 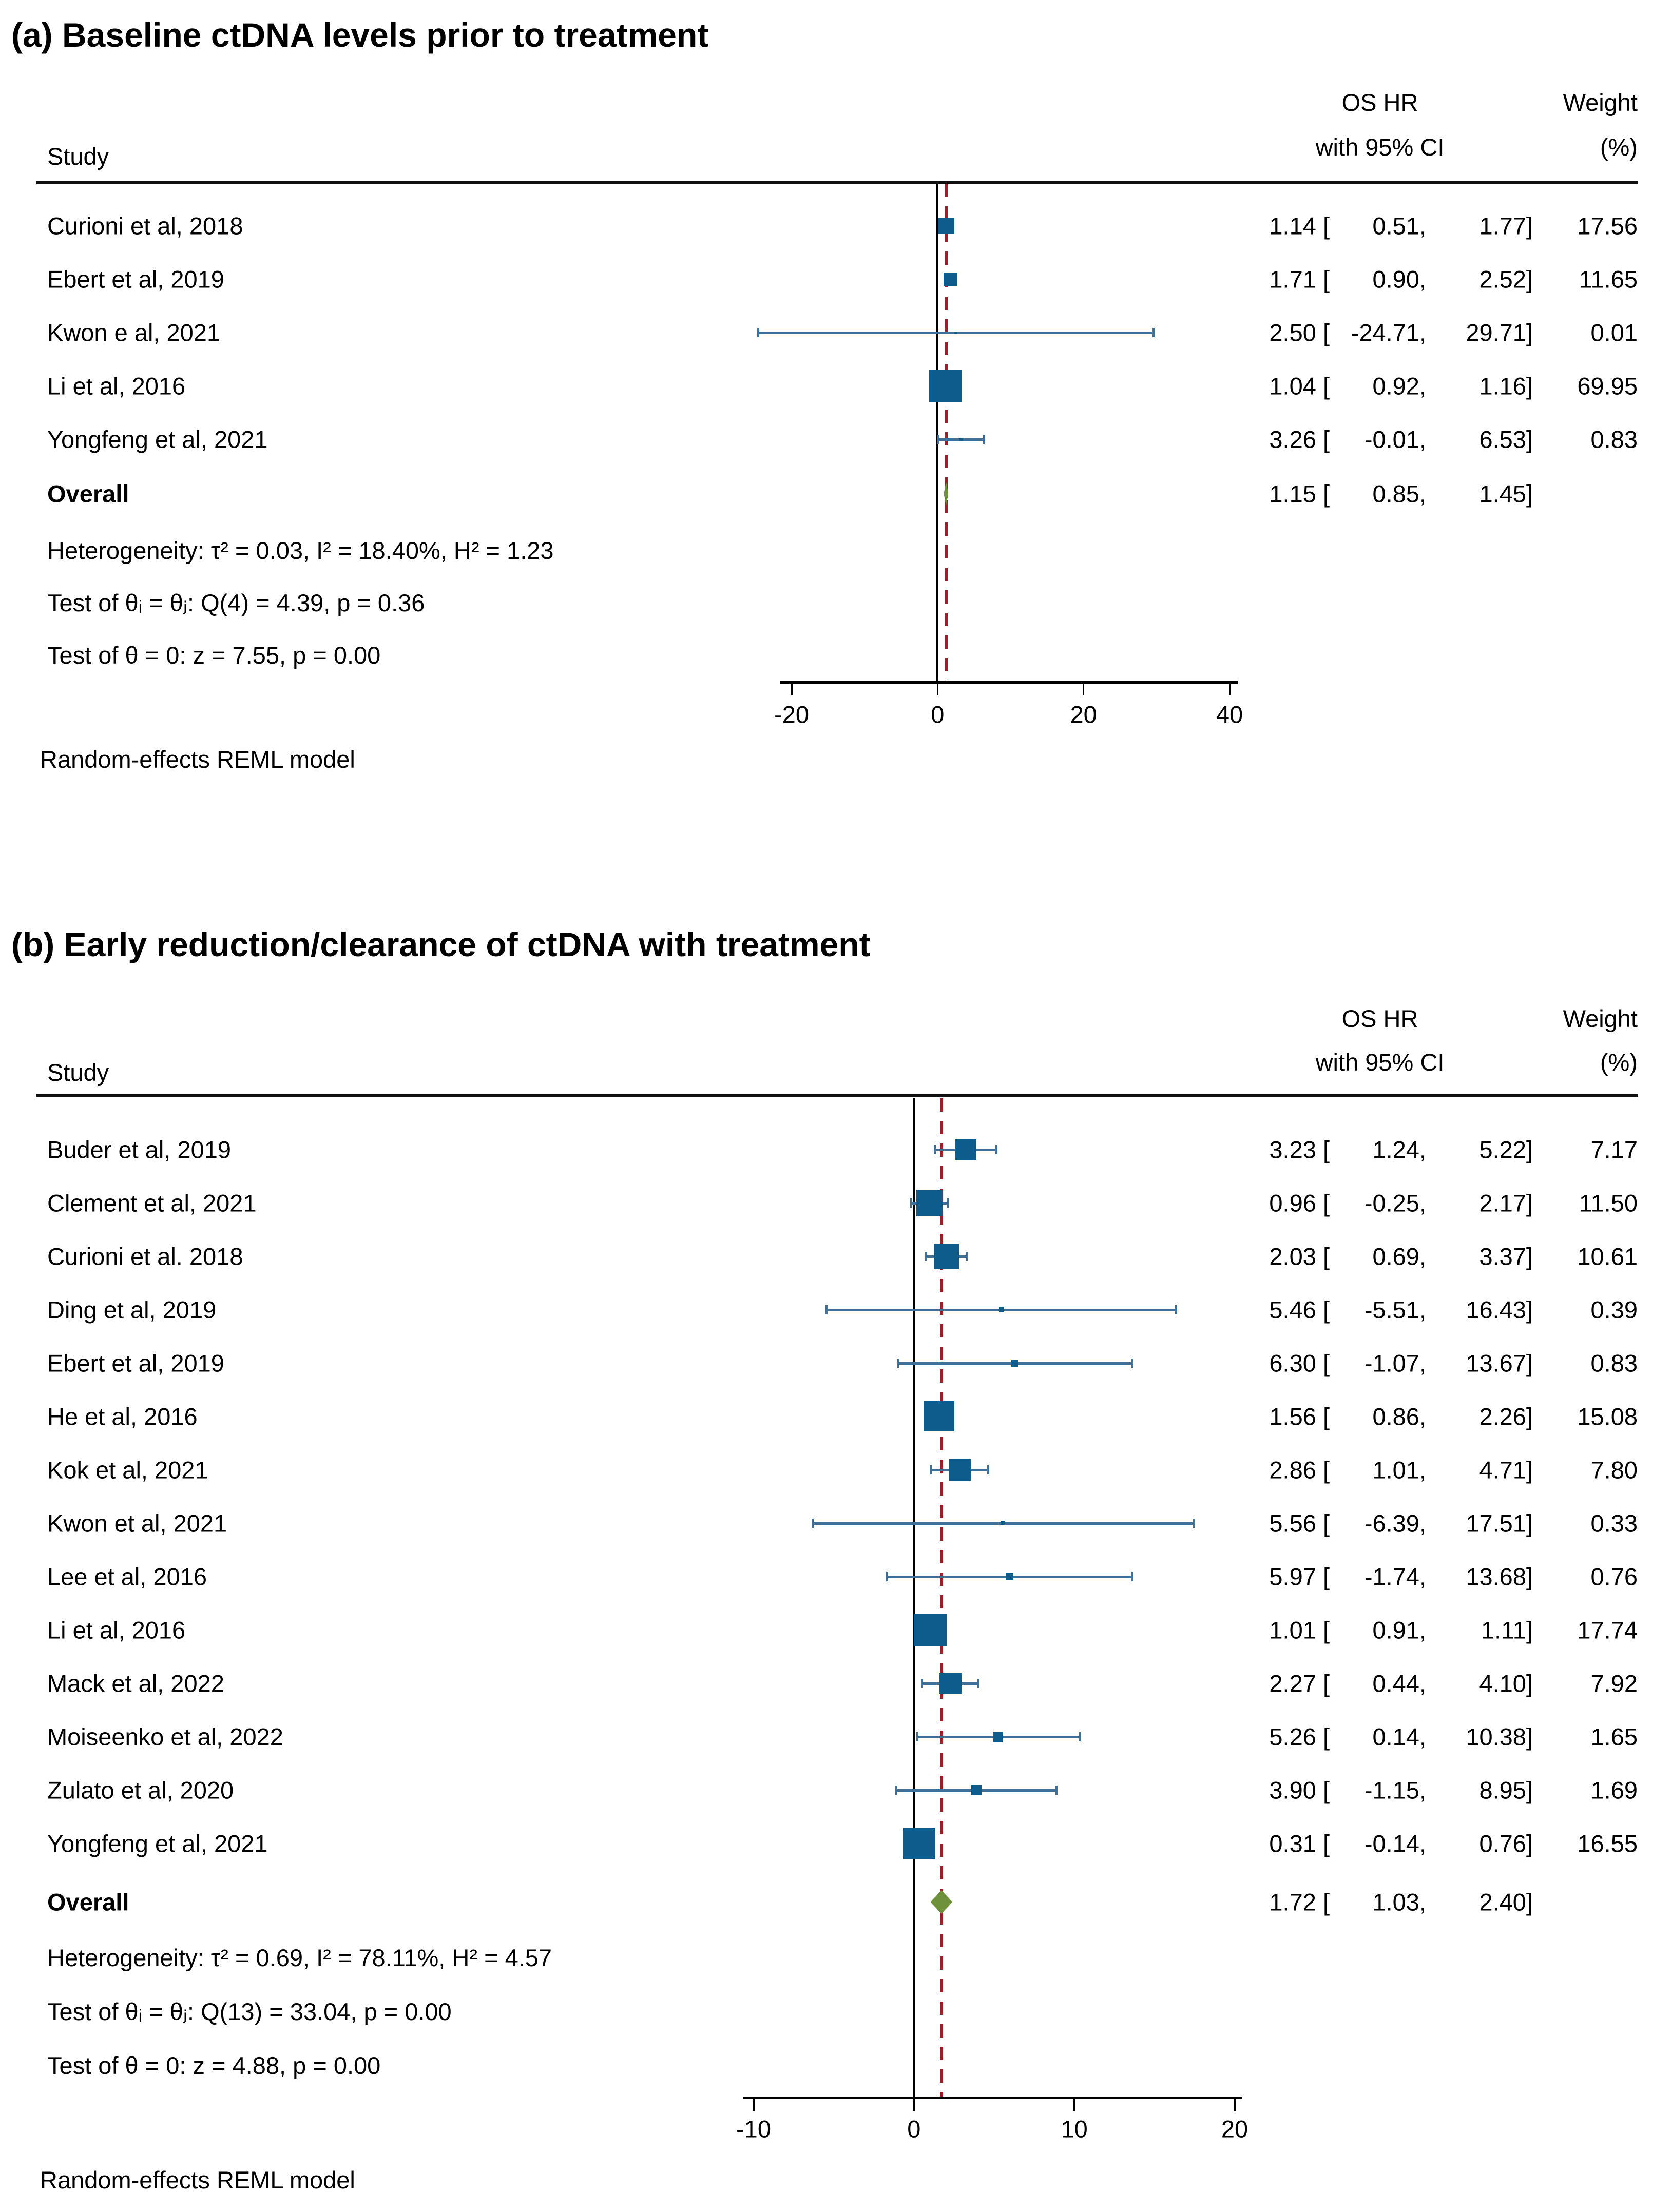 I want to click on overall-ci-lower: 1.03,, so click(x=1399, y=1902).